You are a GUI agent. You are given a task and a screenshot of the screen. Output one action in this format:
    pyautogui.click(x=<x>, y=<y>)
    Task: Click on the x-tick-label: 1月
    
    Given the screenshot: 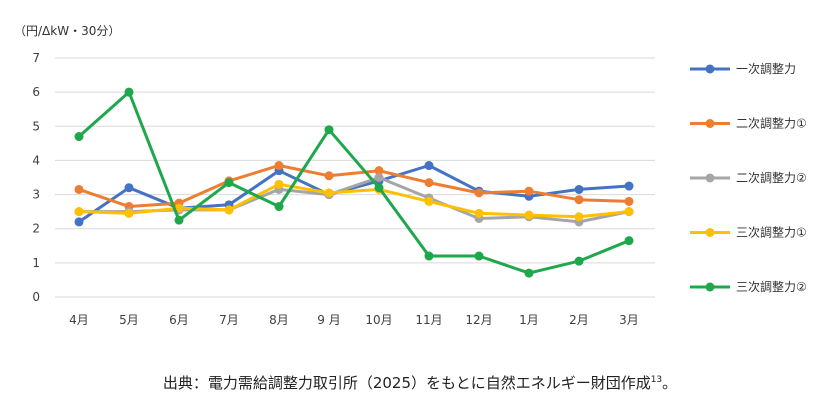 What is the action you would take?
    pyautogui.click(x=529, y=320)
    